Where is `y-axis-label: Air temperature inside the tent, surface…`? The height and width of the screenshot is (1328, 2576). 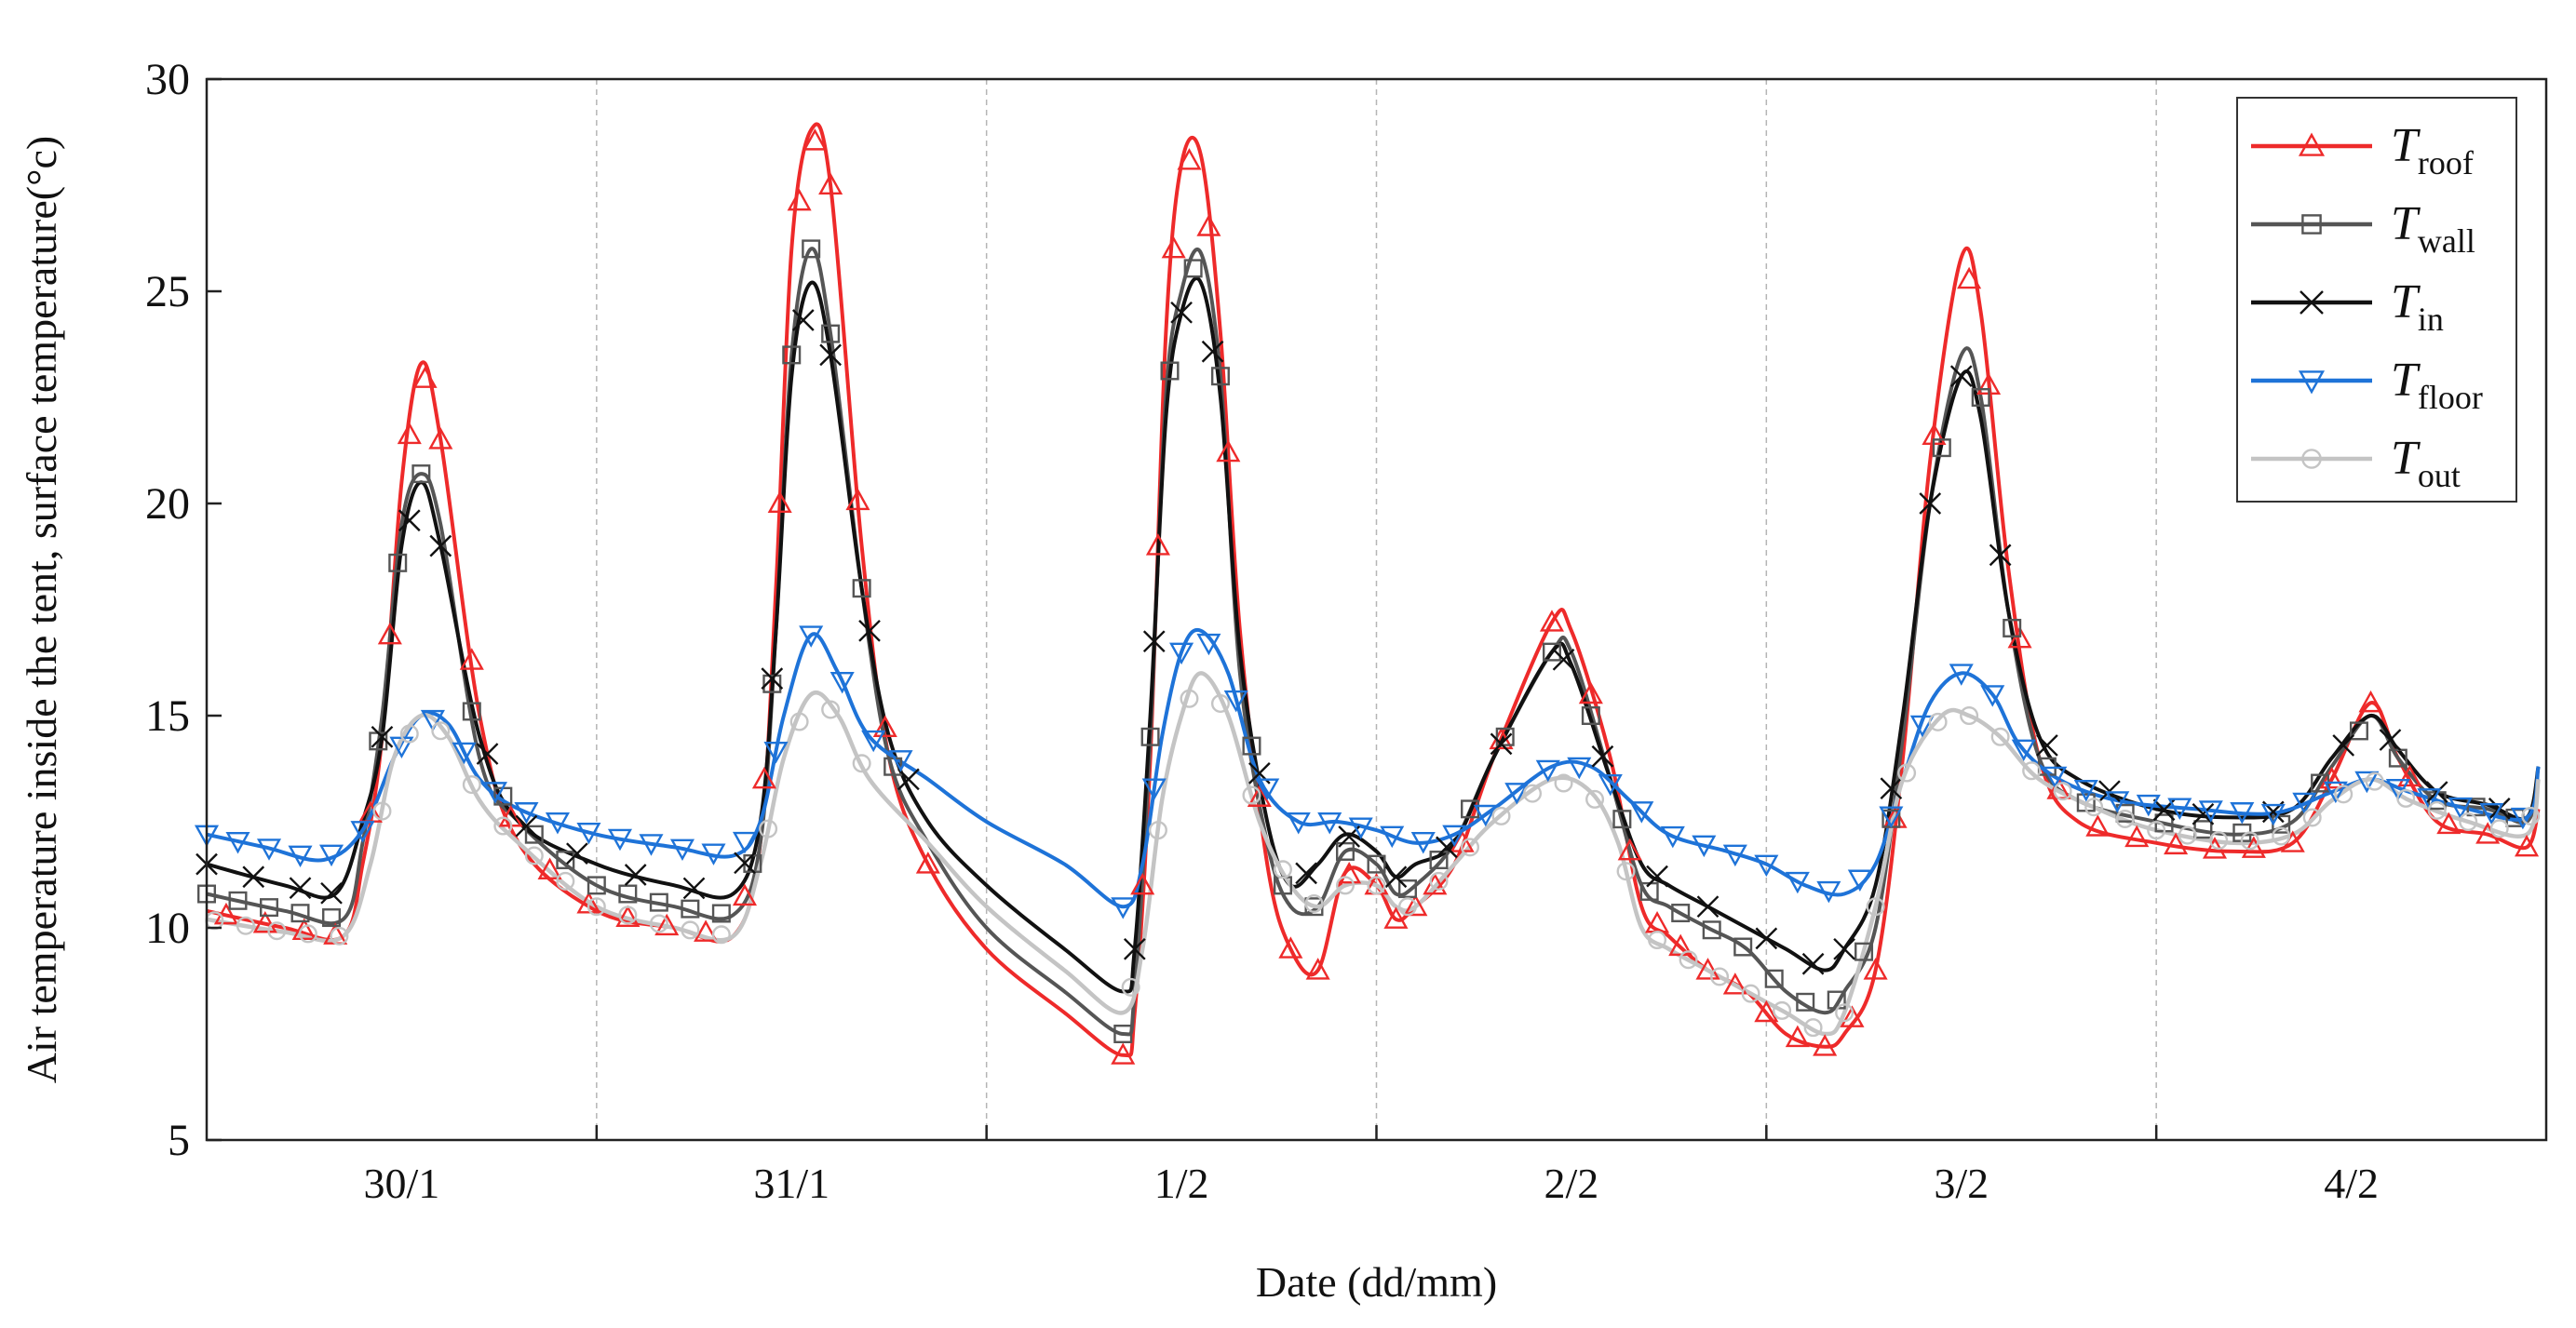
y-axis-label: Air temperature inside the tent, surface… is located at coordinates (41, 609).